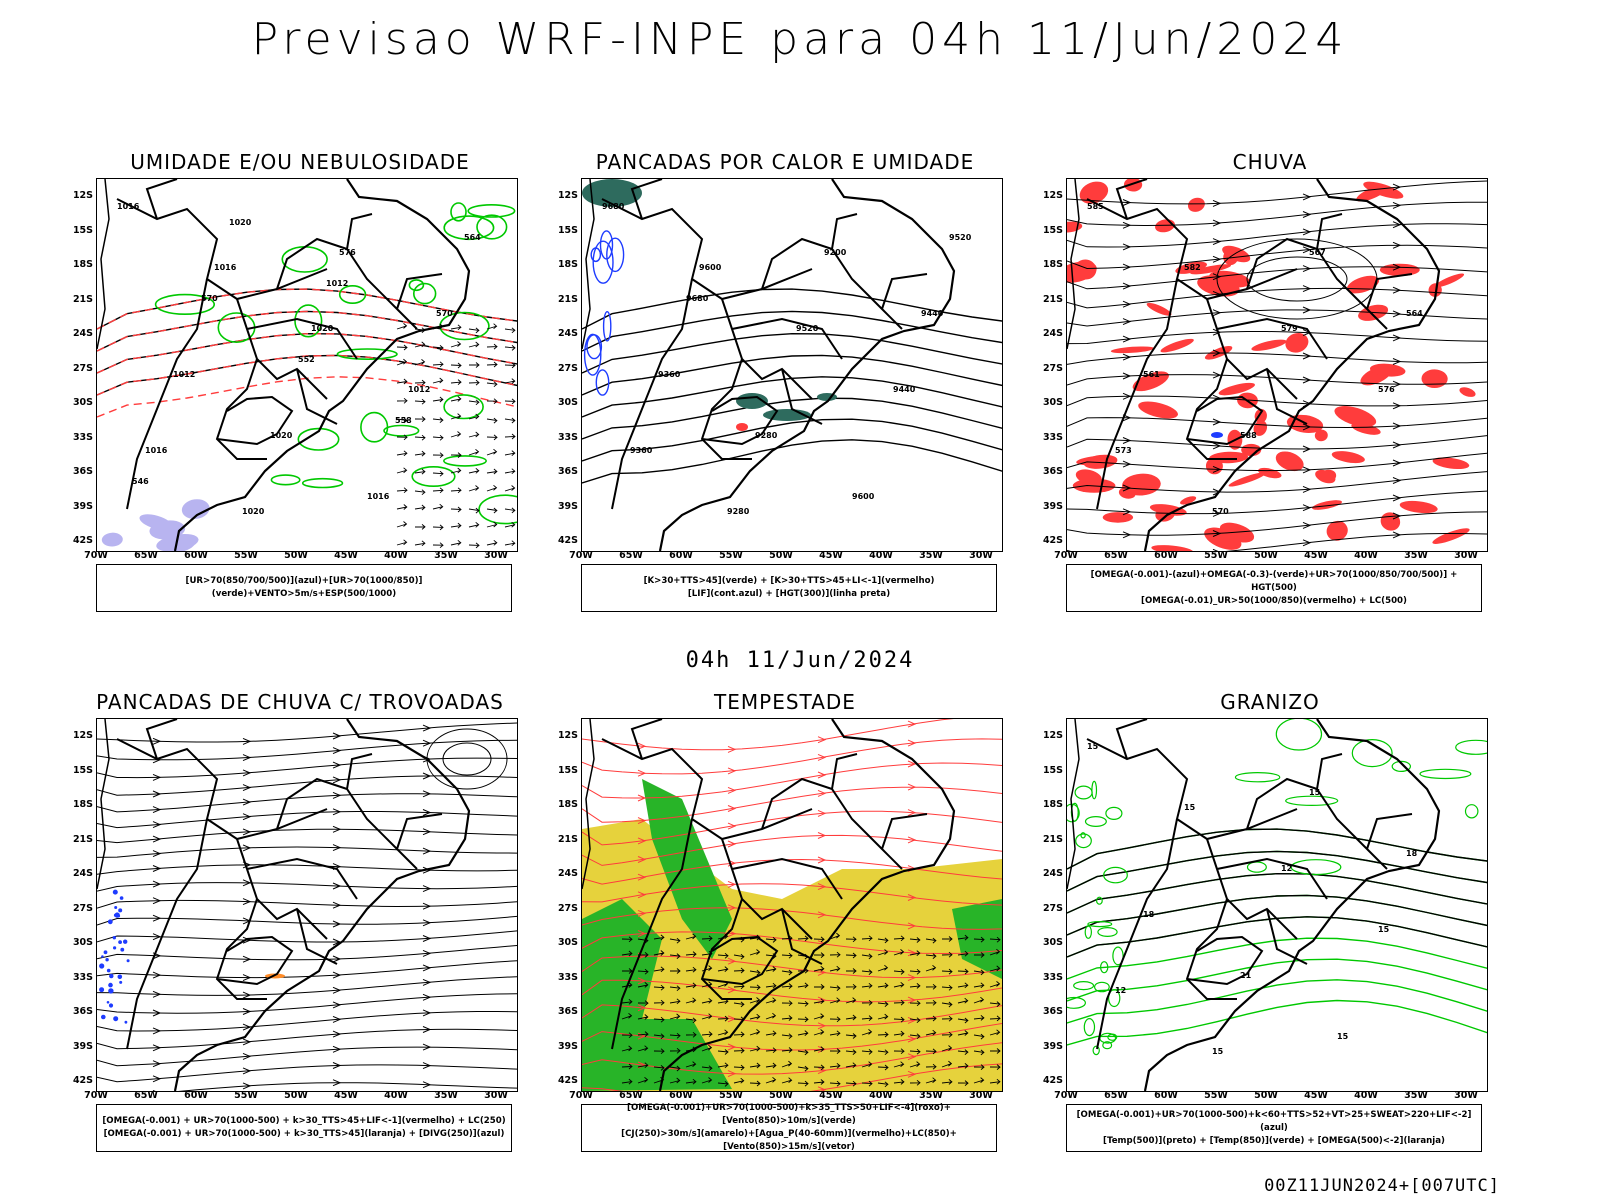 Image resolution: width=1600 pixels, height=1200 pixels. I want to click on map-frame: 585 582 579 576 573 570 567 564 561 588, so click(1277, 365).